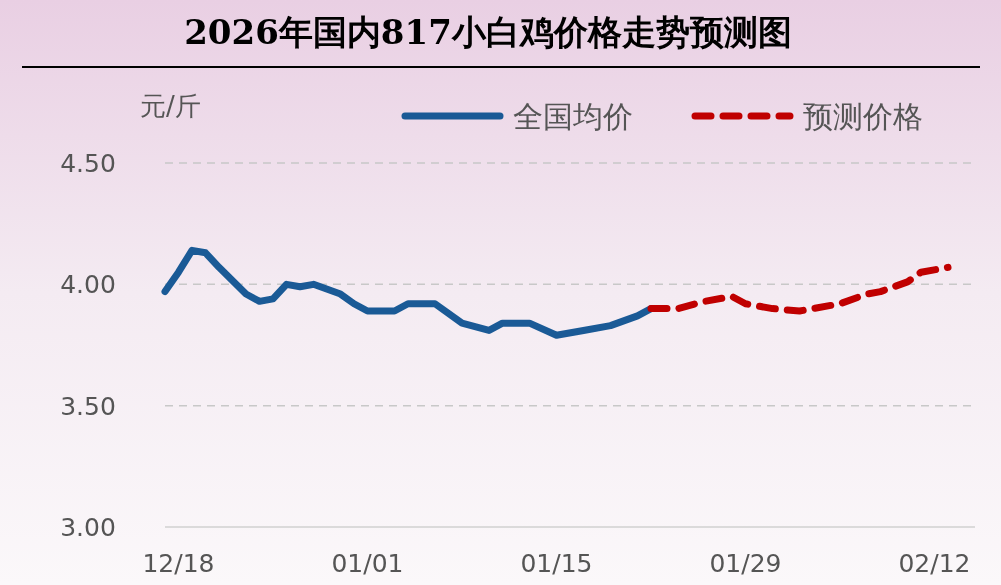  What do you see at coordinates (573, 116) in the screenshot?
I see `legend-label: 全国均价` at bounding box center [573, 116].